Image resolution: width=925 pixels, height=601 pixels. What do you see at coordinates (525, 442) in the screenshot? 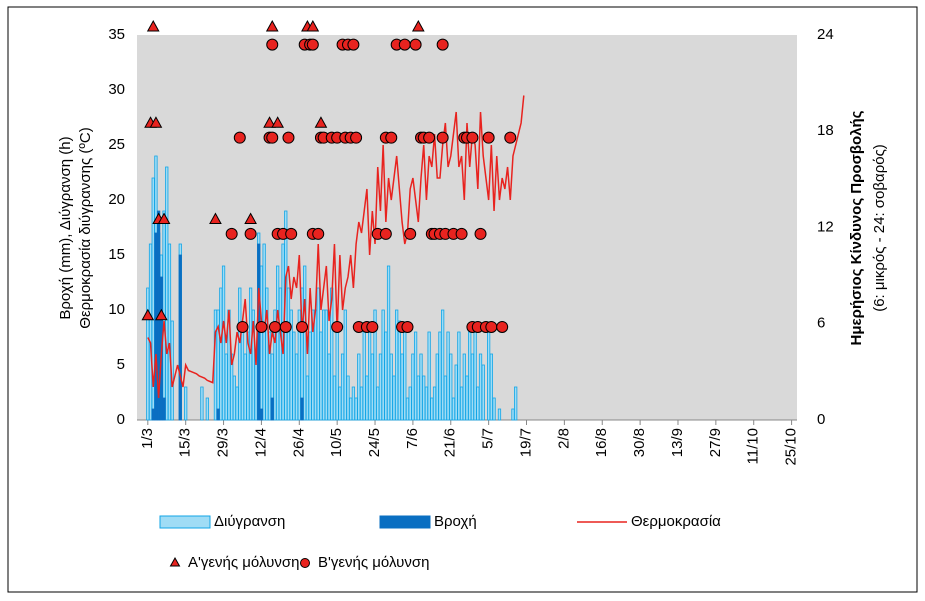
I see `x-tick-label: 19/7` at bounding box center [525, 442].